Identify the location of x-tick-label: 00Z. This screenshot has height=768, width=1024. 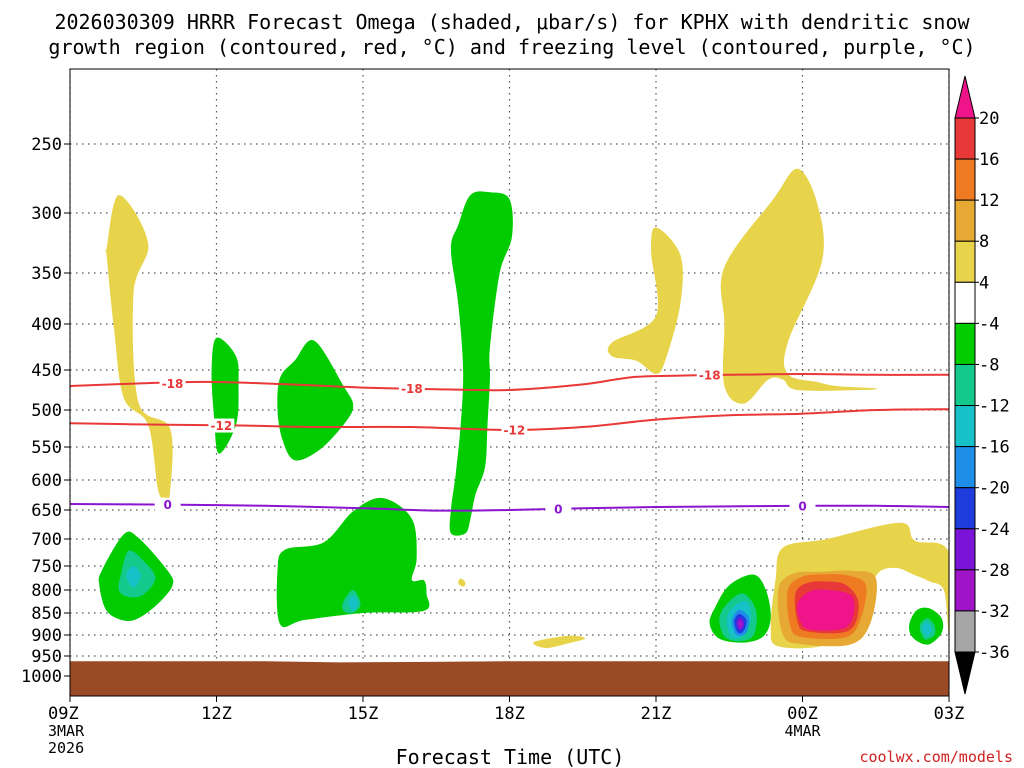
(802, 714).